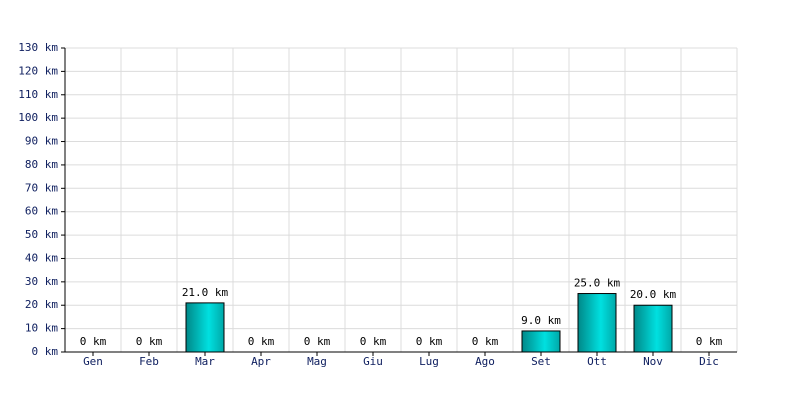 The height and width of the screenshot is (400, 800). Describe the element at coordinates (261, 361) in the screenshot. I see `x-tick-label: Apr` at that location.